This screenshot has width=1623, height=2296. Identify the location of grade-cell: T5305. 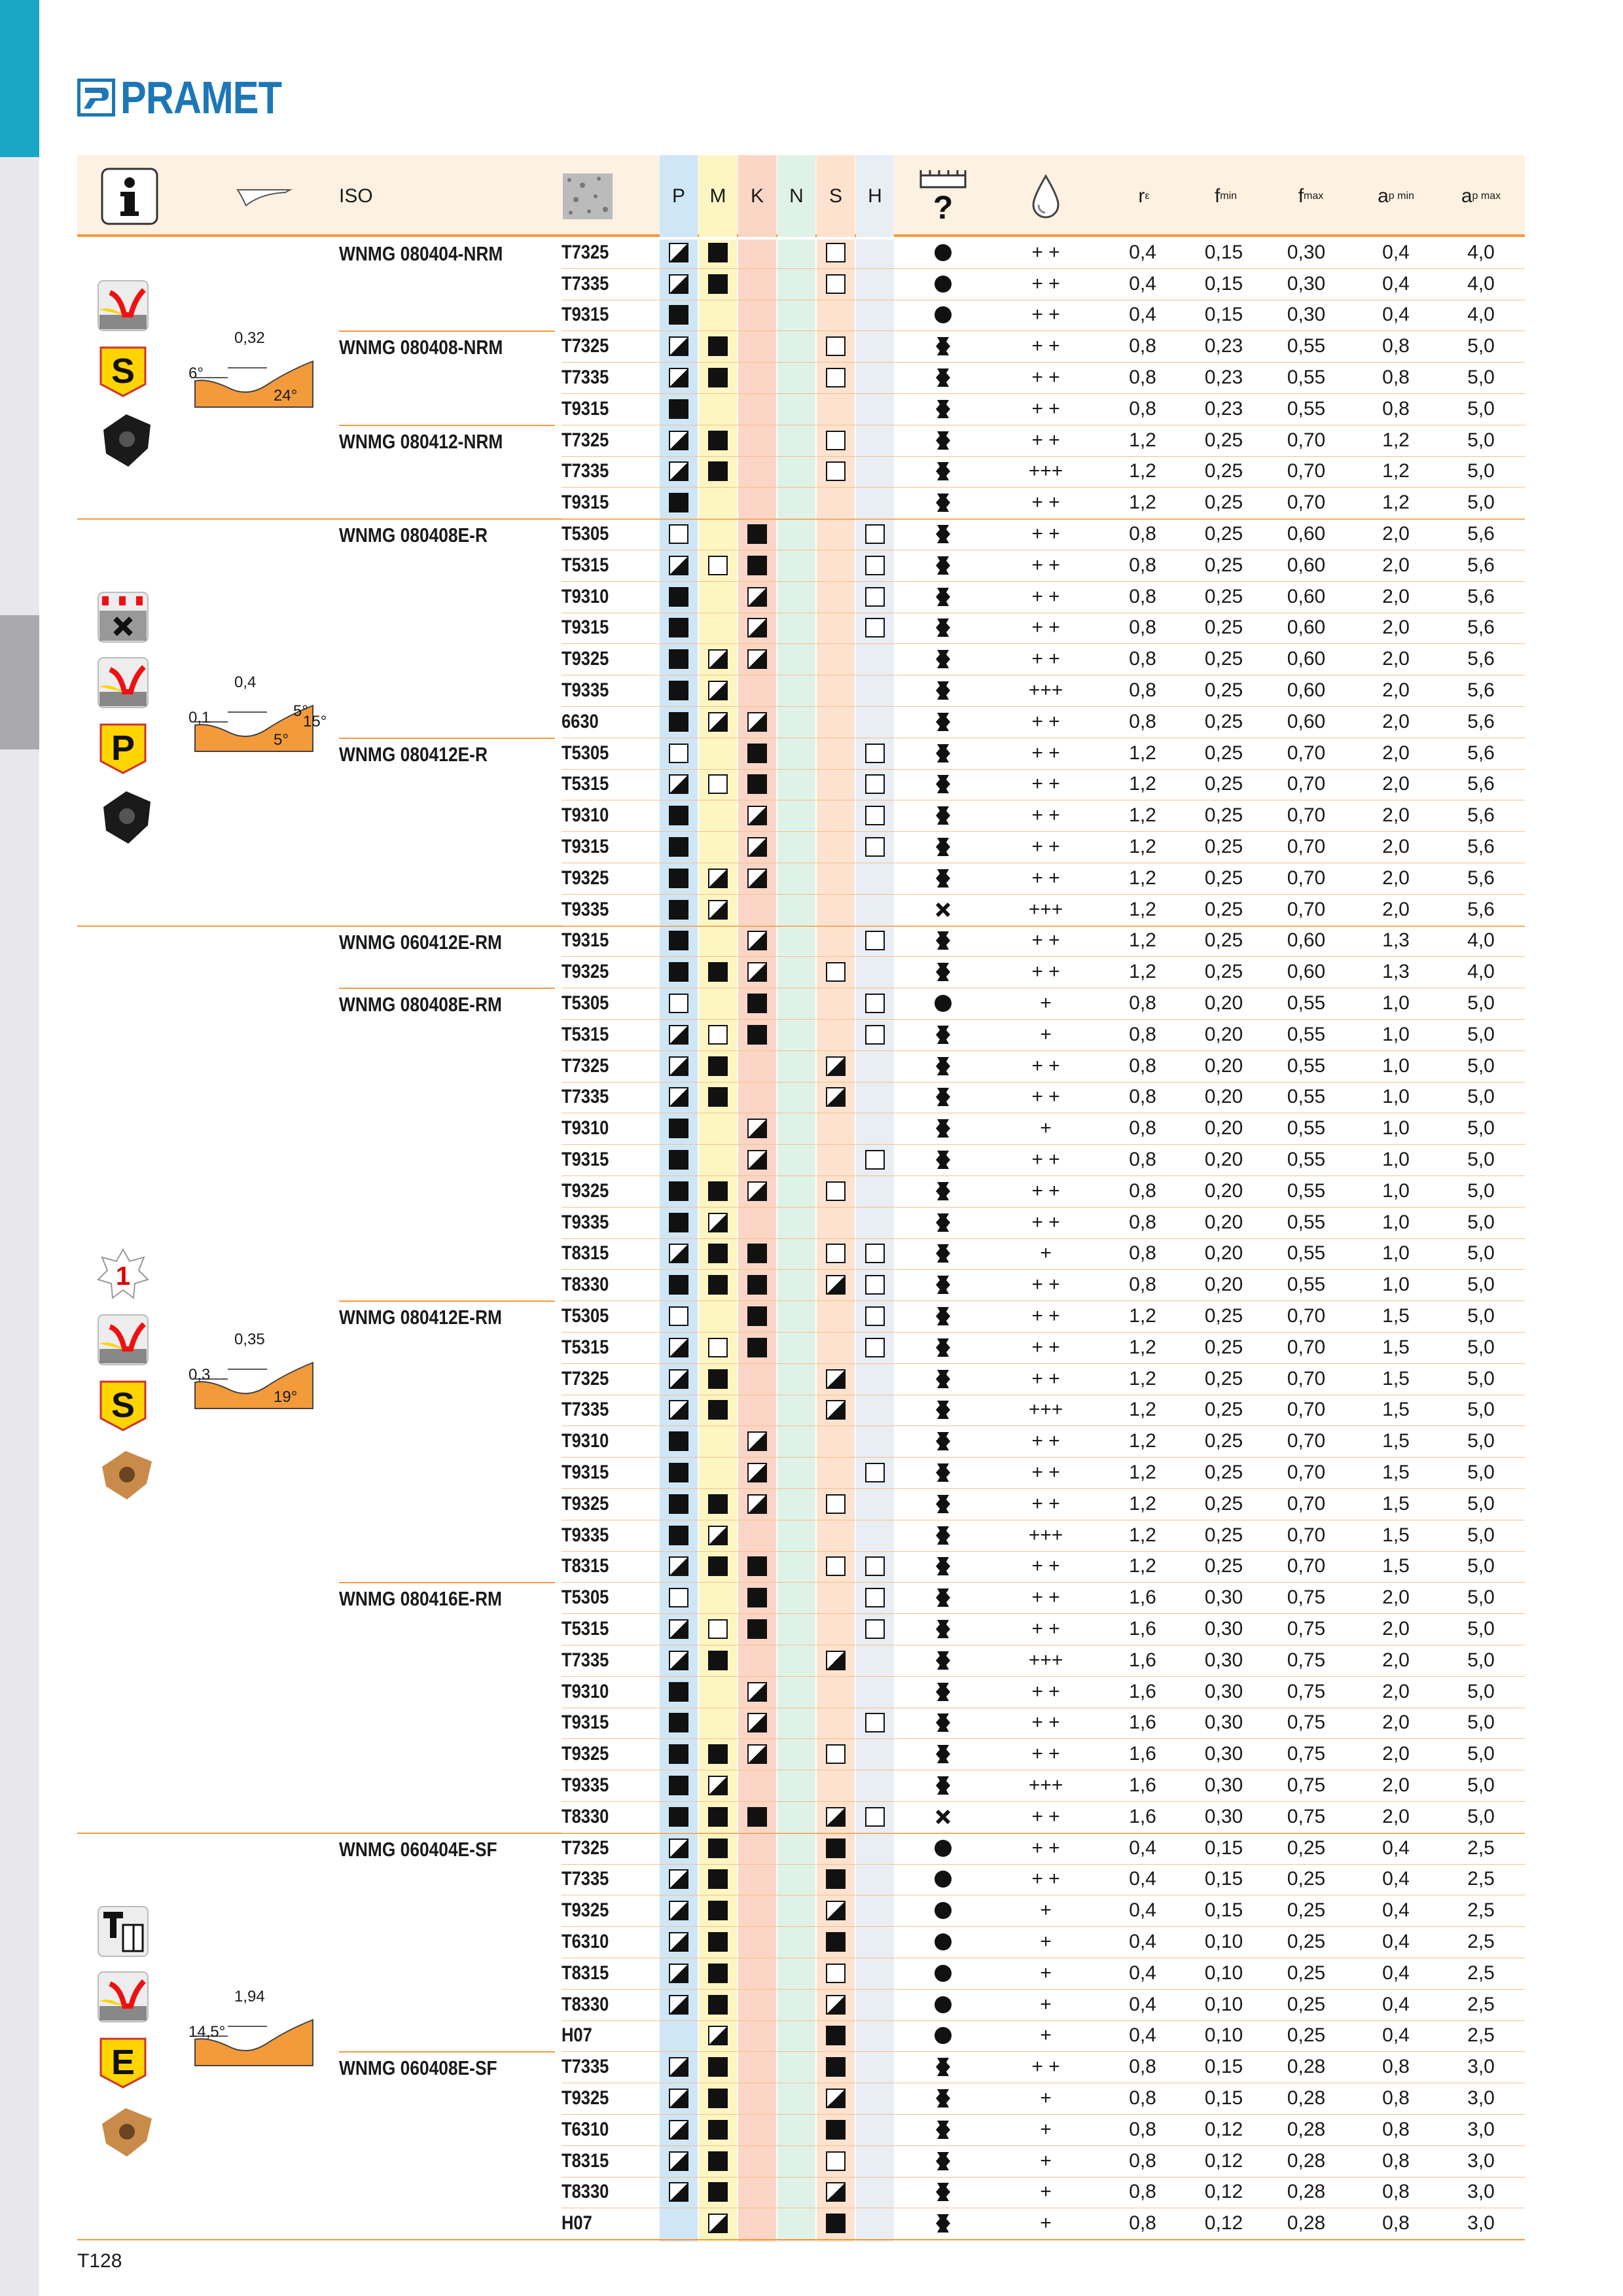
(601, 1597).